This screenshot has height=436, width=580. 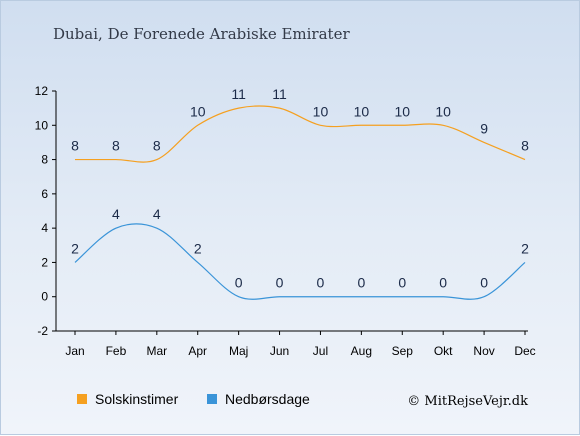 I want to click on sunshine-legend-swatch, so click(x=82, y=399).